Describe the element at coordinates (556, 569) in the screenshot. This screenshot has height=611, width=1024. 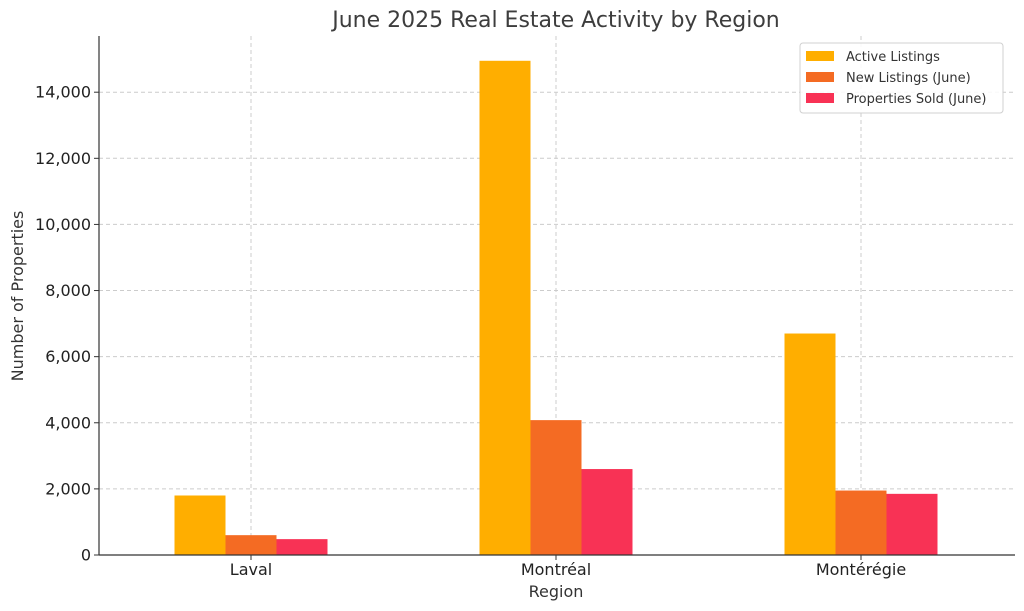
I see `x-tick-label-montreal: Montréal` at that location.